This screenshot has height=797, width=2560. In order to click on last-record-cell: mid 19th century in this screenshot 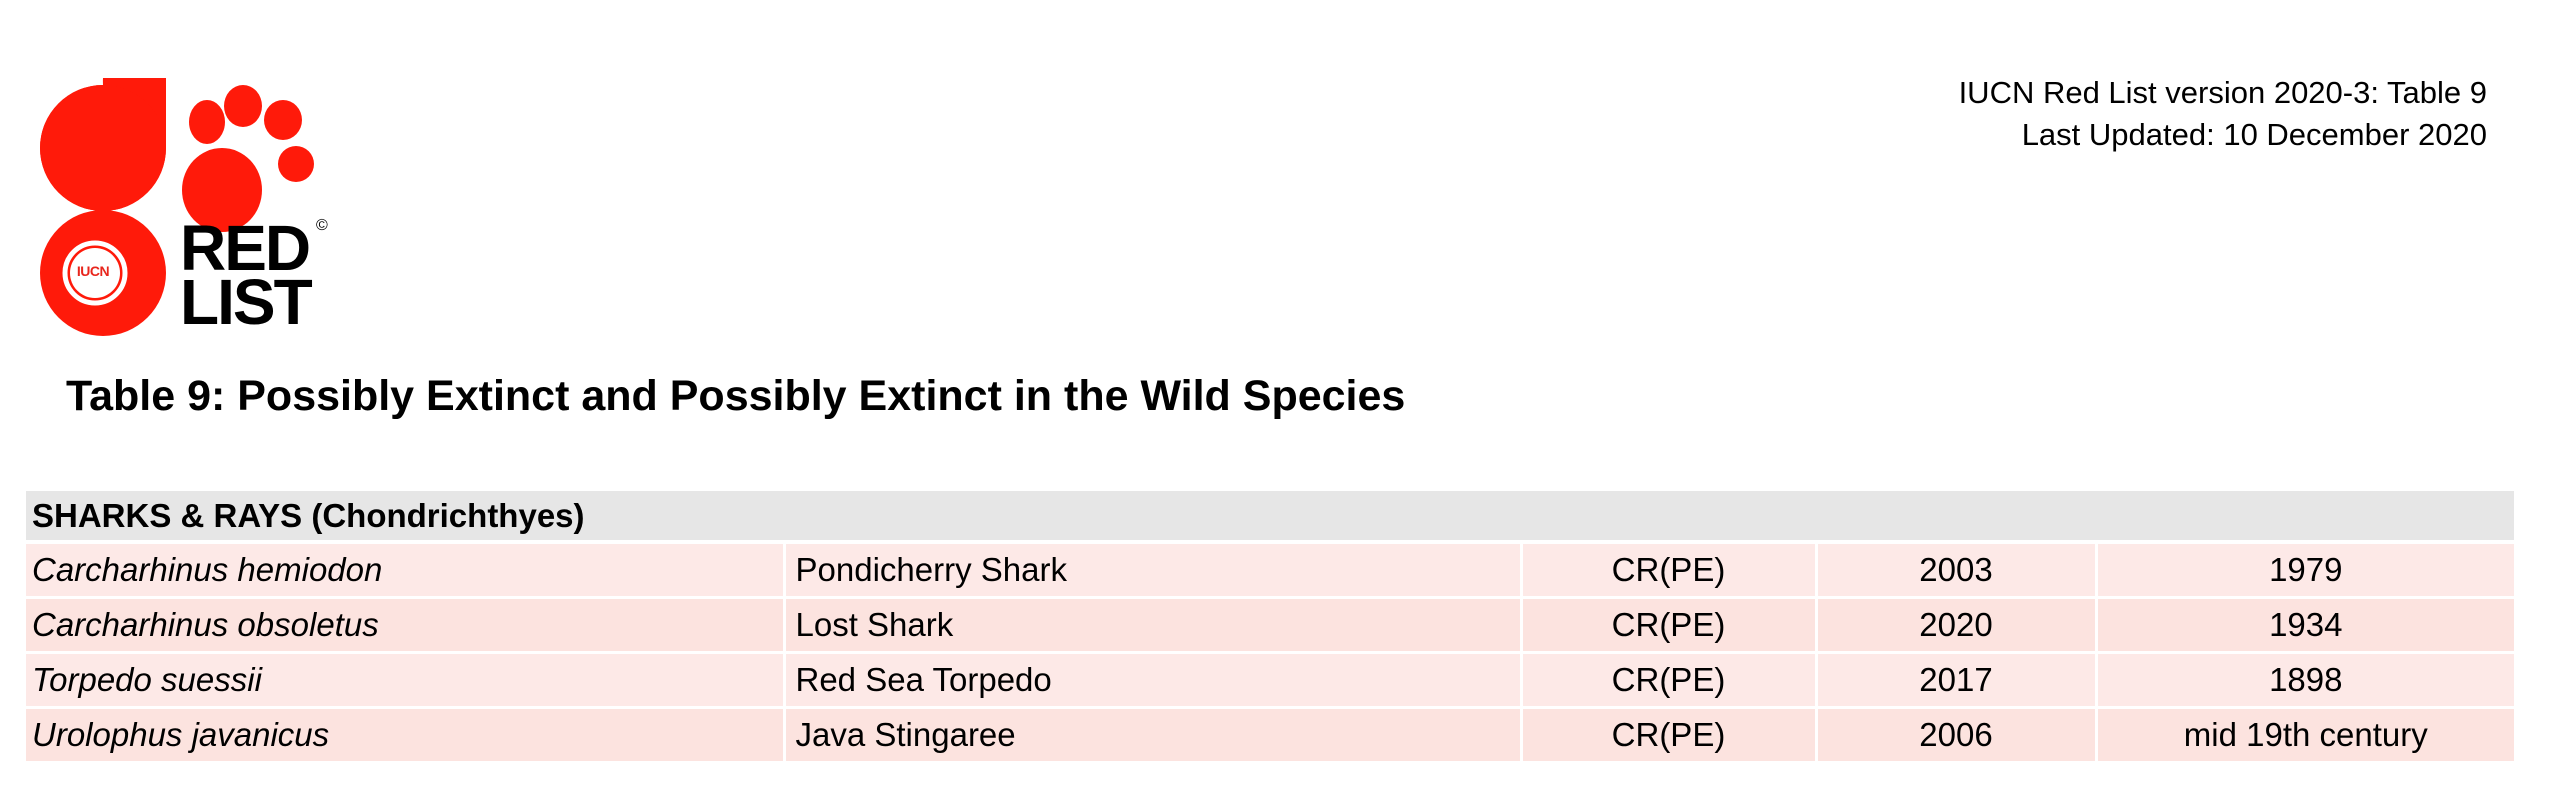, I will do `click(2304, 735)`.